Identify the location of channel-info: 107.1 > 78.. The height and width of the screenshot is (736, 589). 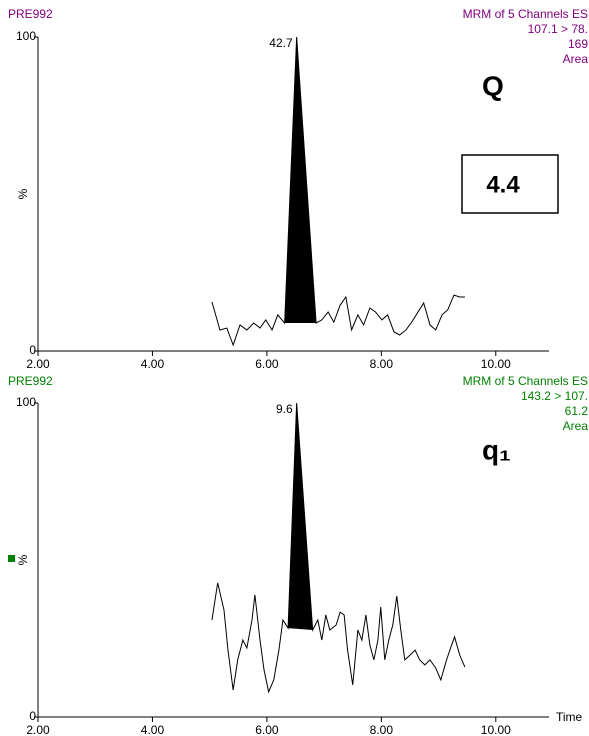
(558, 29).